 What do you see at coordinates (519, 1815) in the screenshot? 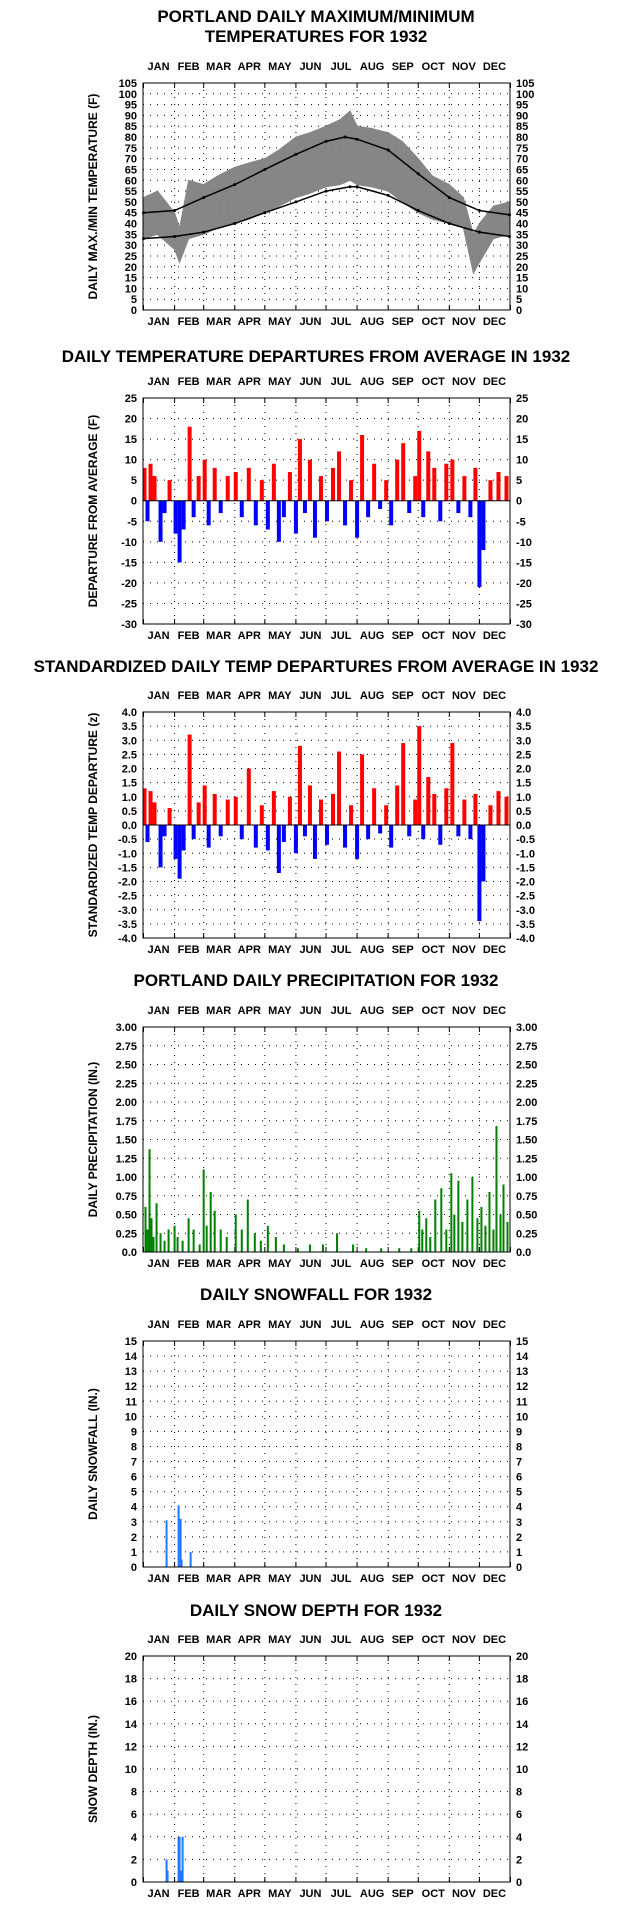
I see `y-tick-label-right: 6` at bounding box center [519, 1815].